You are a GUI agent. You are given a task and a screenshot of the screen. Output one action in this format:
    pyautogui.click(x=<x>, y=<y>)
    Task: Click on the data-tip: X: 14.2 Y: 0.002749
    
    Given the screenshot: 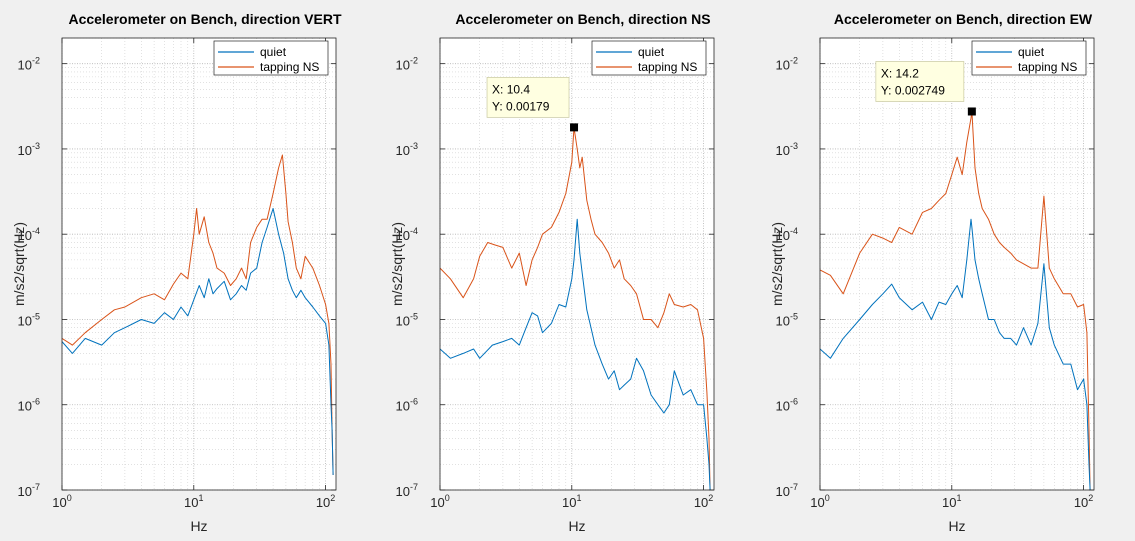 What is the action you would take?
    pyautogui.click(x=925, y=88)
    